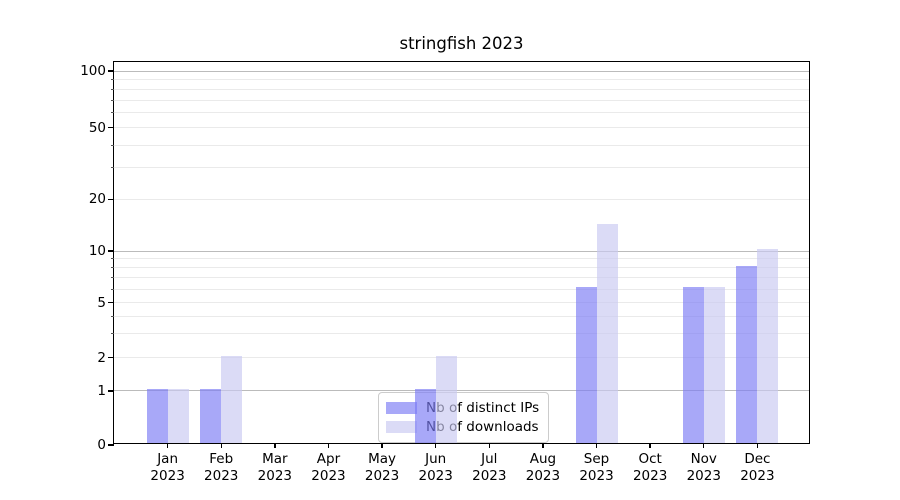  I want to click on xtick-label-aug: Aug 2023, so click(543, 467).